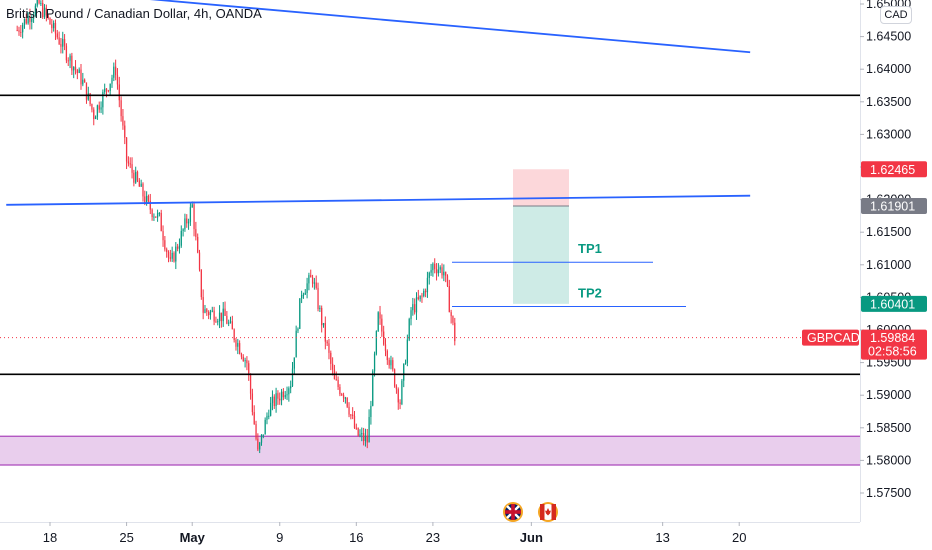  What do you see at coordinates (430, 450) in the screenshot?
I see `support-zone` at bounding box center [430, 450].